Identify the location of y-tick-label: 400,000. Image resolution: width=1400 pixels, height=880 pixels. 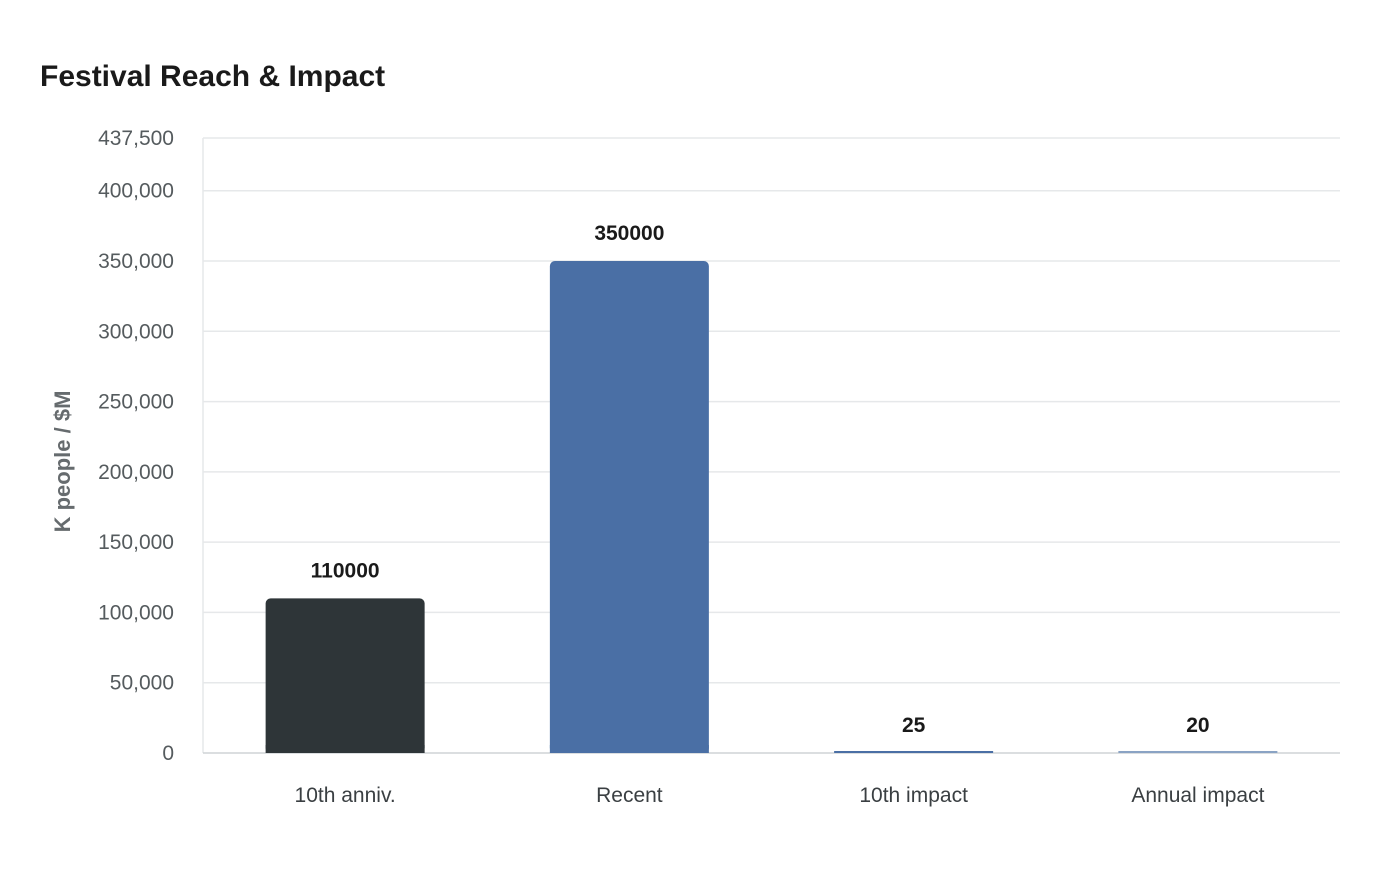
(136, 191).